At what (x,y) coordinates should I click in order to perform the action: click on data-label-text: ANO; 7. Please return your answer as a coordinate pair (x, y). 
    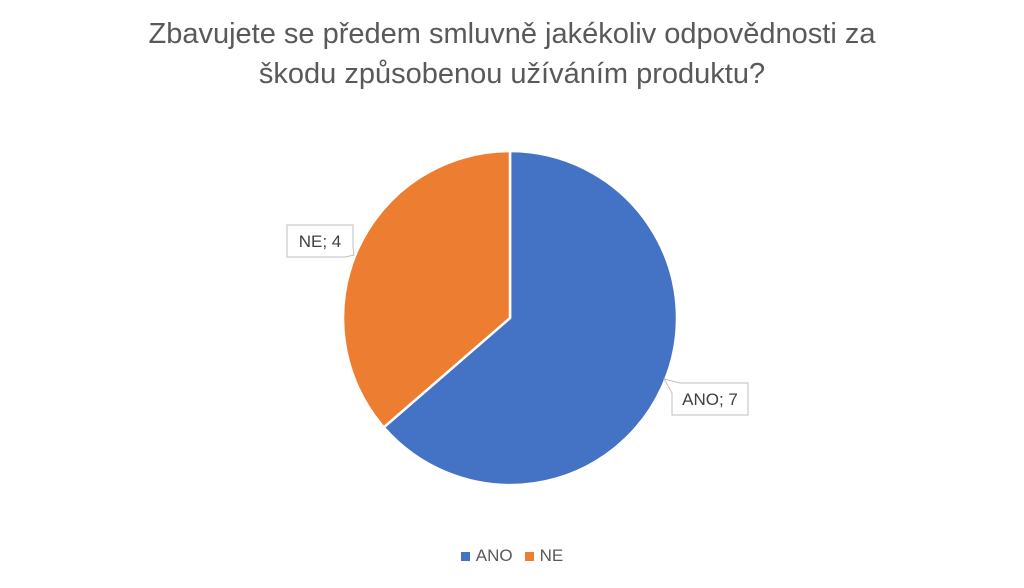
    Looking at the image, I should click on (710, 399).